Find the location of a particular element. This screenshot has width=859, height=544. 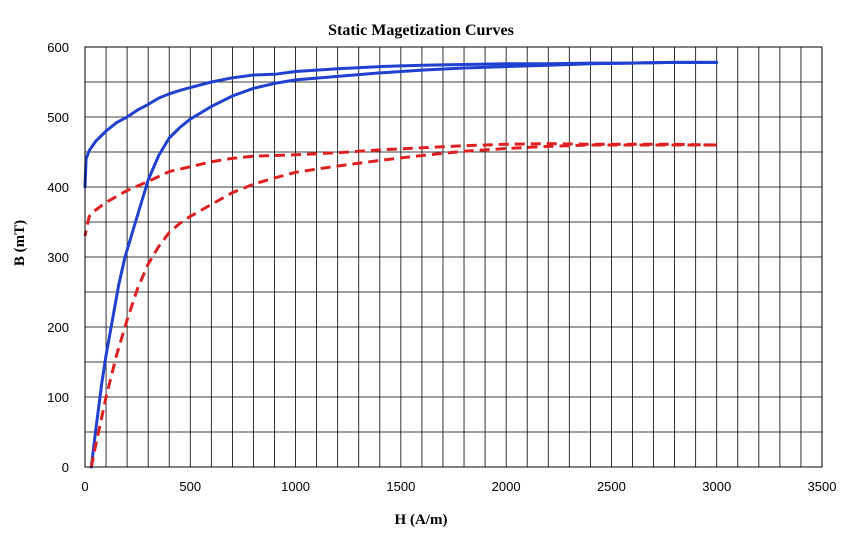

x-tick-label: 3500 is located at coordinates (822, 486).